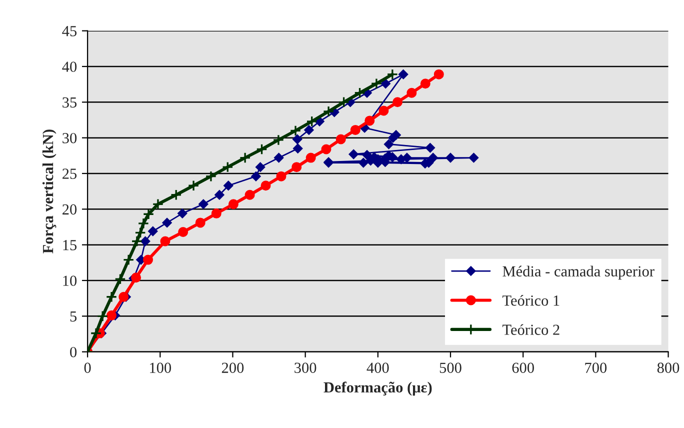 This screenshot has width=684, height=428. What do you see at coordinates (69, 31) in the screenshot?
I see `y-tick-label: 45` at bounding box center [69, 31].